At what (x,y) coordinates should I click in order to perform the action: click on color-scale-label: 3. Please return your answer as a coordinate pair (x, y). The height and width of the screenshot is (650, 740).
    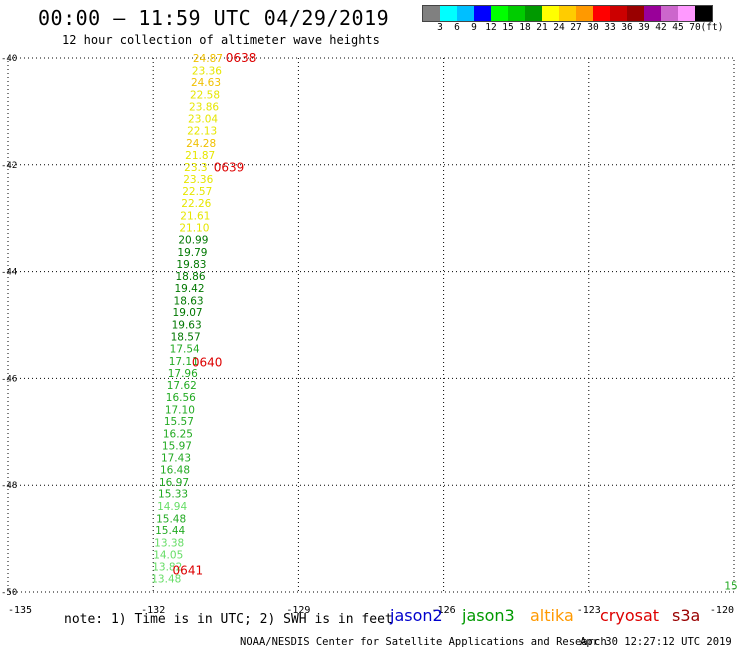
    Looking at the image, I should click on (440, 27).